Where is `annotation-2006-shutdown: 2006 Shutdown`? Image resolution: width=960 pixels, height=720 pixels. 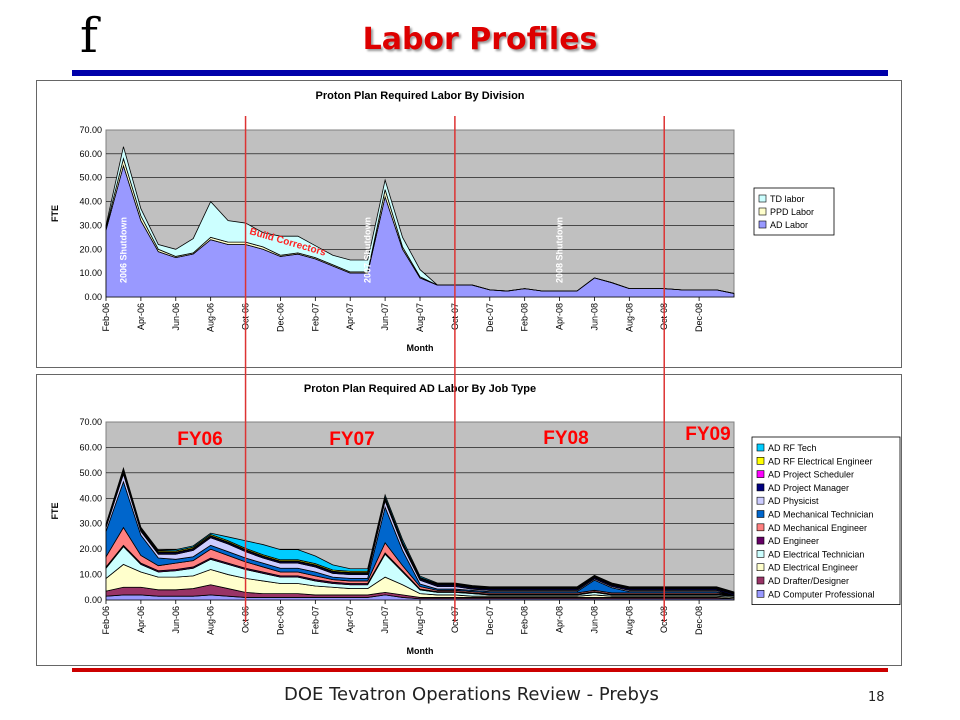 annotation-2006-shutdown: 2006 Shutdown is located at coordinates (123, 250).